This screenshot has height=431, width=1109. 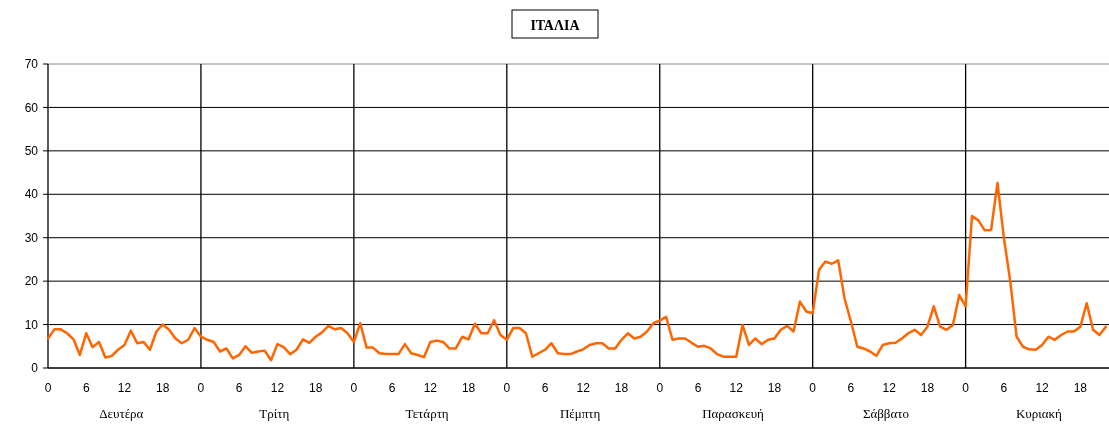 What do you see at coordinates (31, 281) in the screenshot?
I see `y-tick-label: 20` at bounding box center [31, 281].